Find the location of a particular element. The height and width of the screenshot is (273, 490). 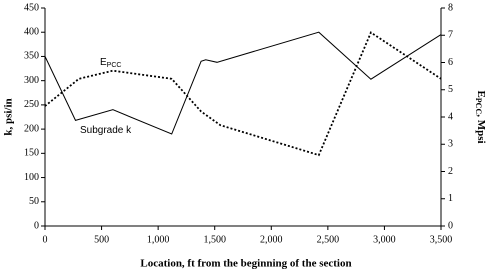

x-tick-label: 1,500 is located at coordinates (214, 239).